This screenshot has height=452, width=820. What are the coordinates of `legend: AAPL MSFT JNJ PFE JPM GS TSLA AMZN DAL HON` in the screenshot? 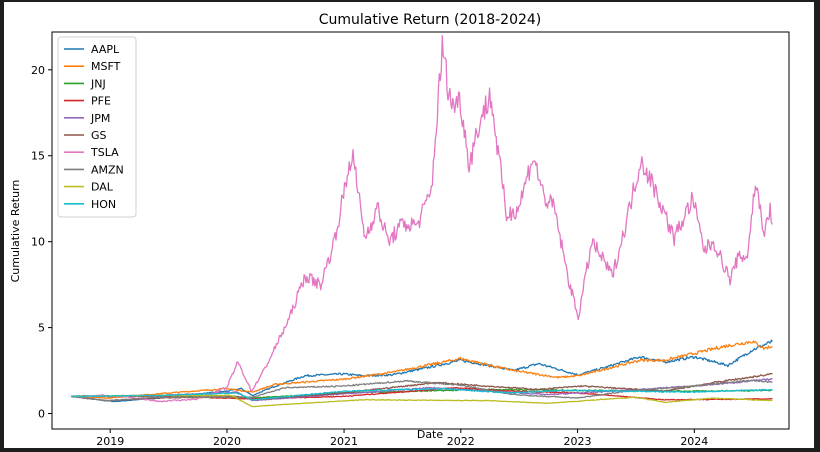 It's located at (97, 127).